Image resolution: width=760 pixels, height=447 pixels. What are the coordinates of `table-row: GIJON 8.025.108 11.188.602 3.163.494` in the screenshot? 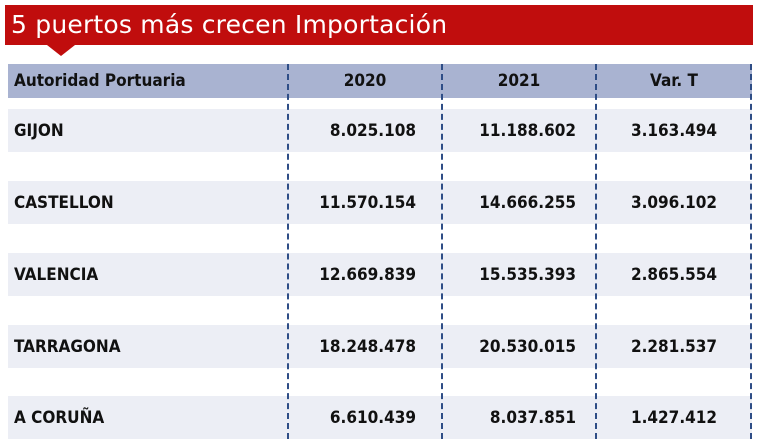 It's located at (380, 130).